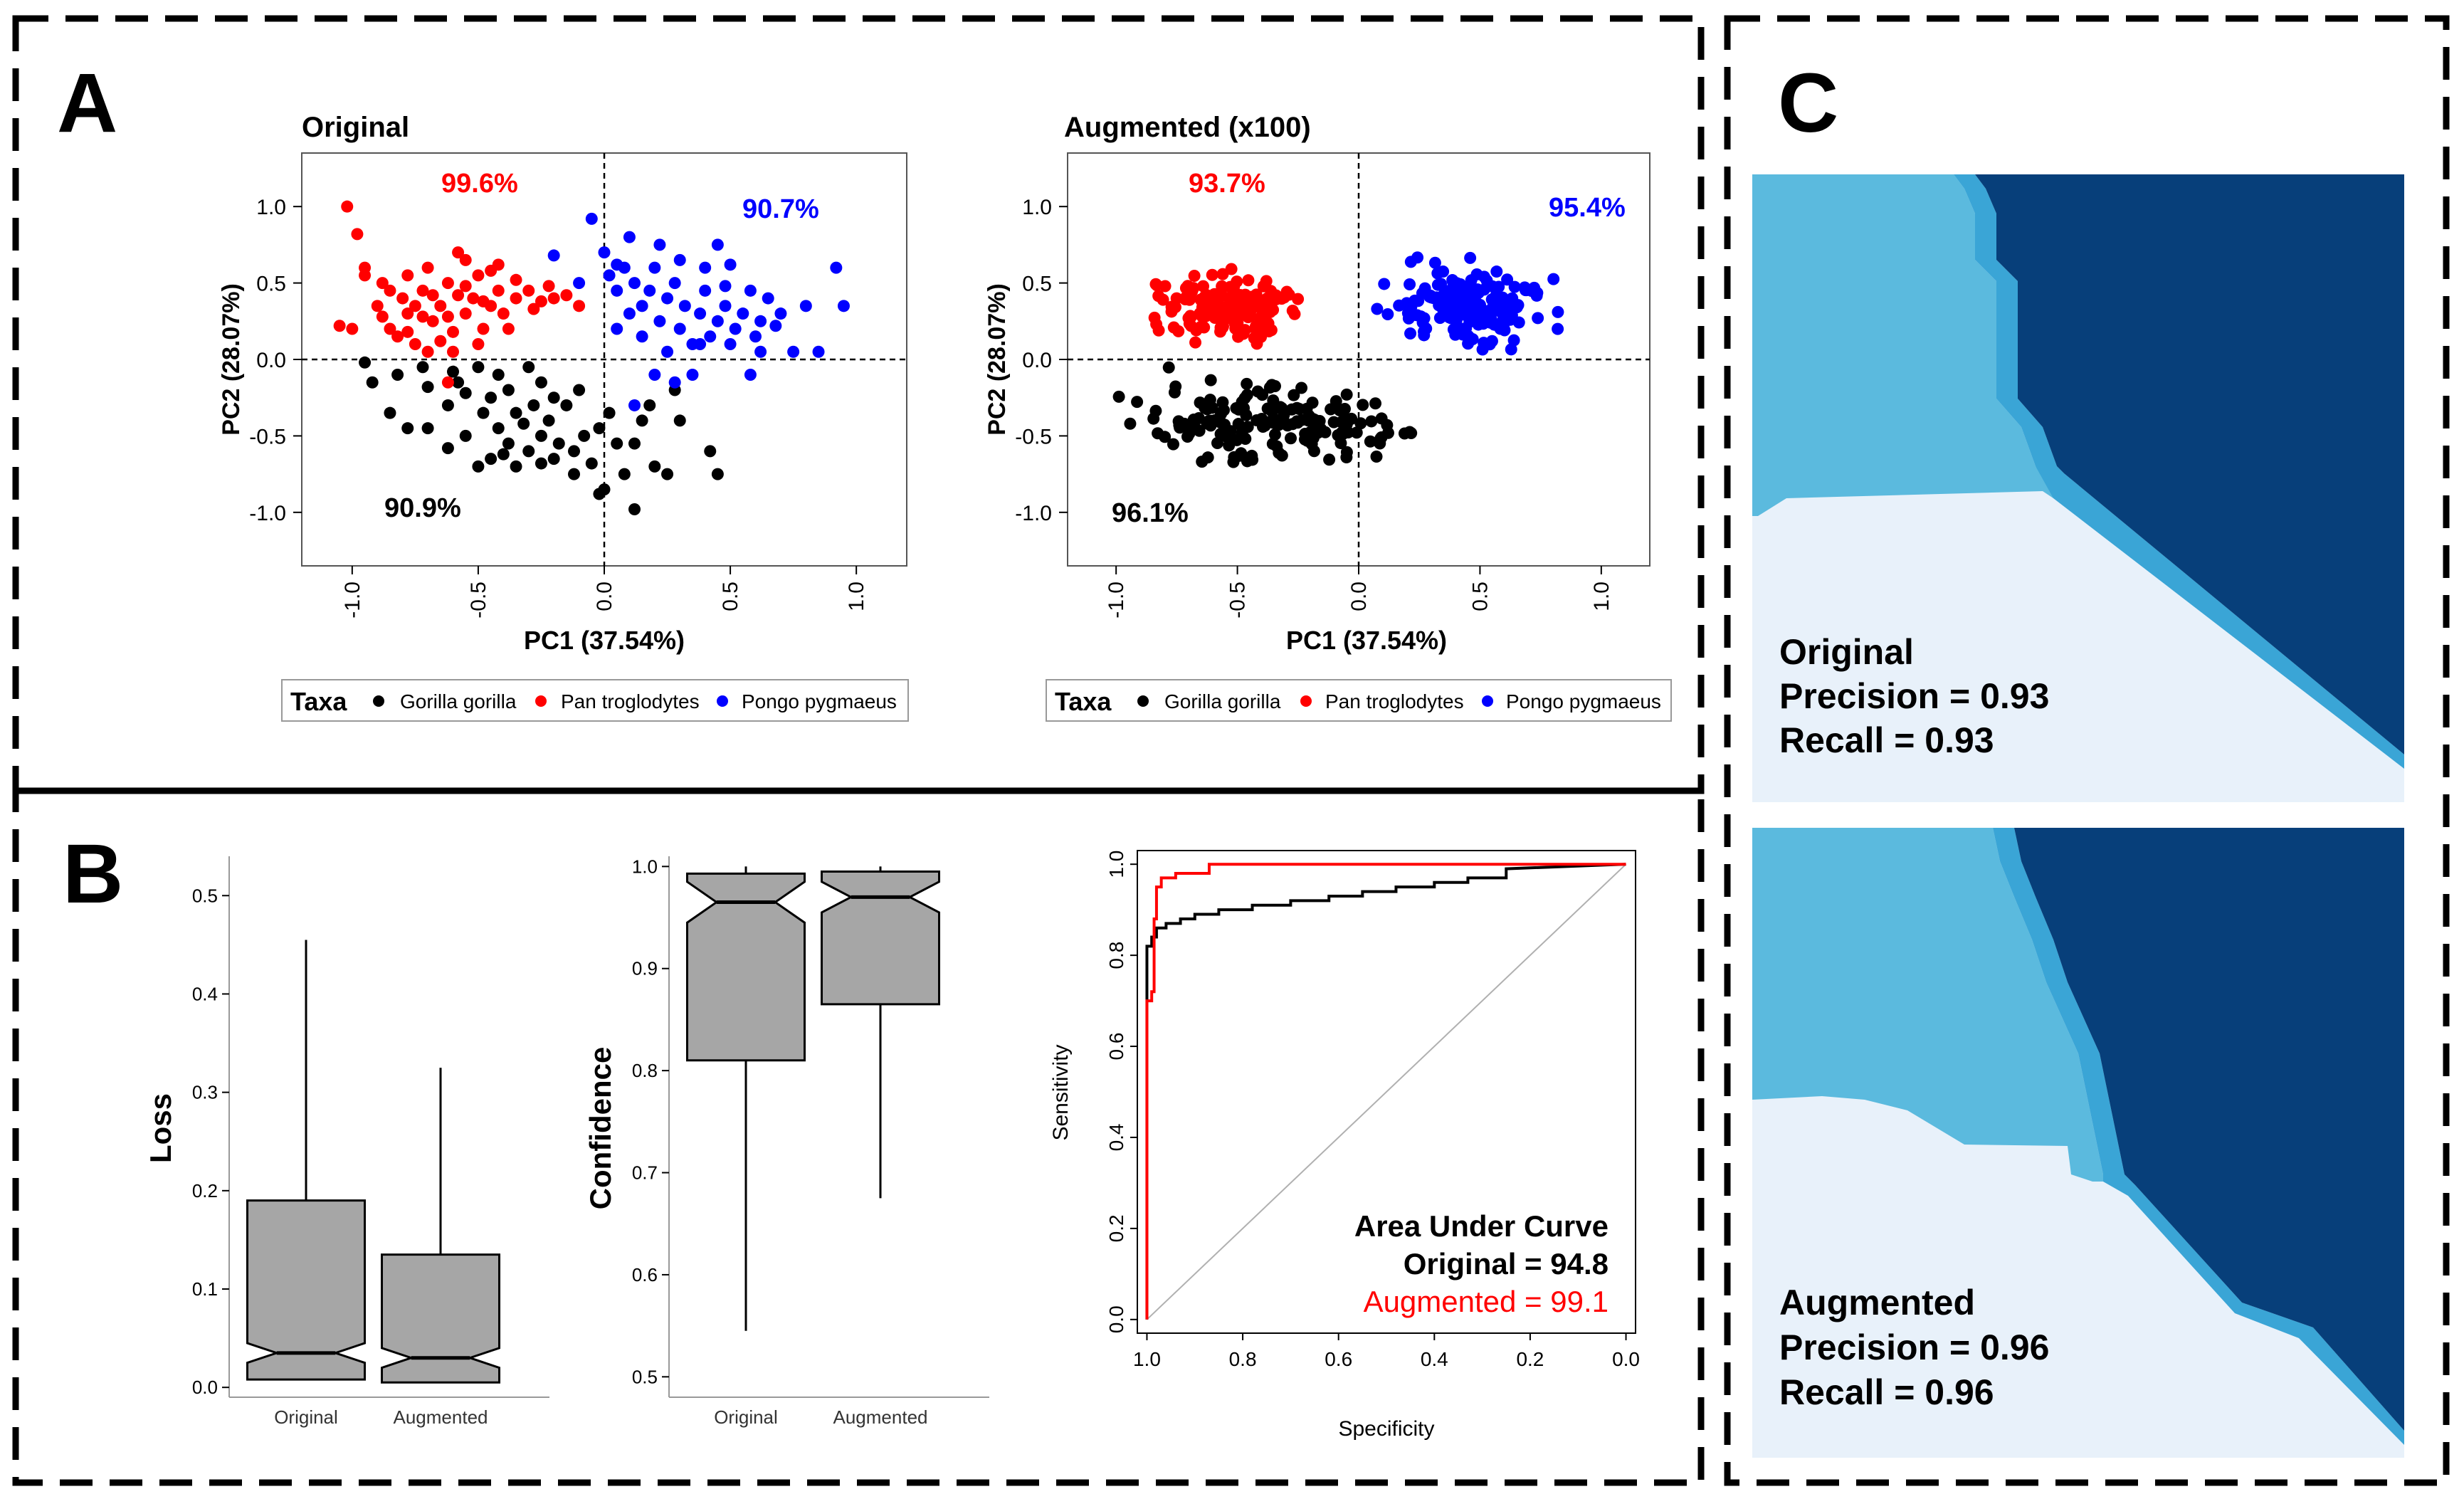 Image resolution: width=2464 pixels, height=1499 pixels. I want to click on pca-original-xtick-label: 1.0, so click(856, 596).